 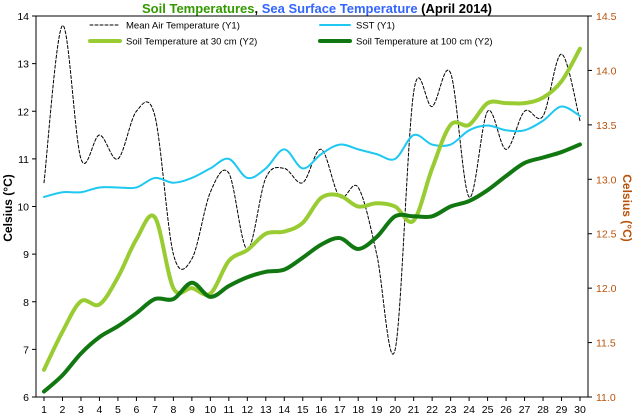 What do you see at coordinates (100, 410) in the screenshot?
I see `x-tick-label: 4` at bounding box center [100, 410].